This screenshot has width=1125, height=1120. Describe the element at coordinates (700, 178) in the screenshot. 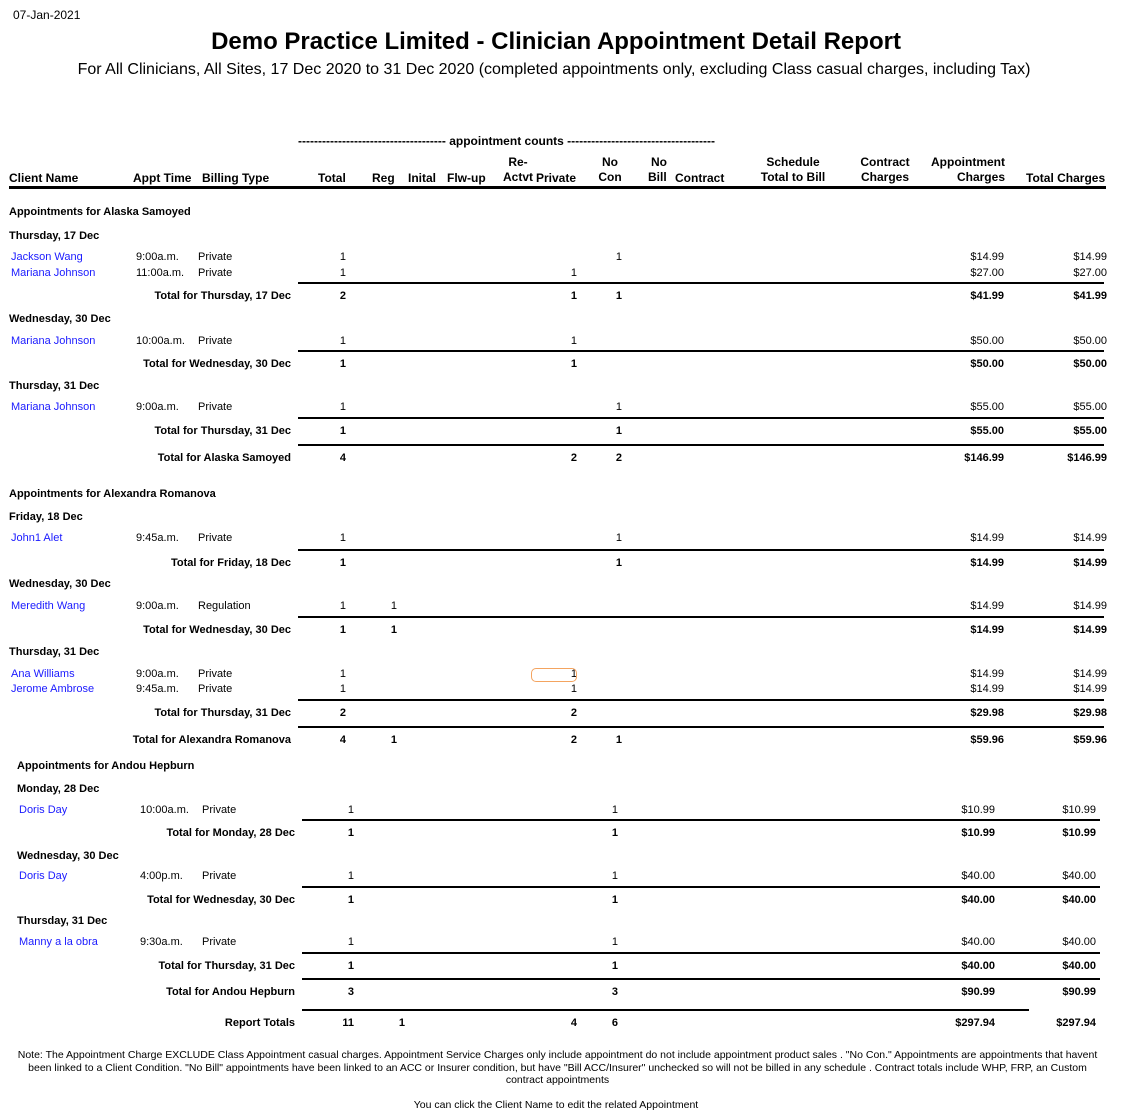

I see `col-contract: Contract` at that location.